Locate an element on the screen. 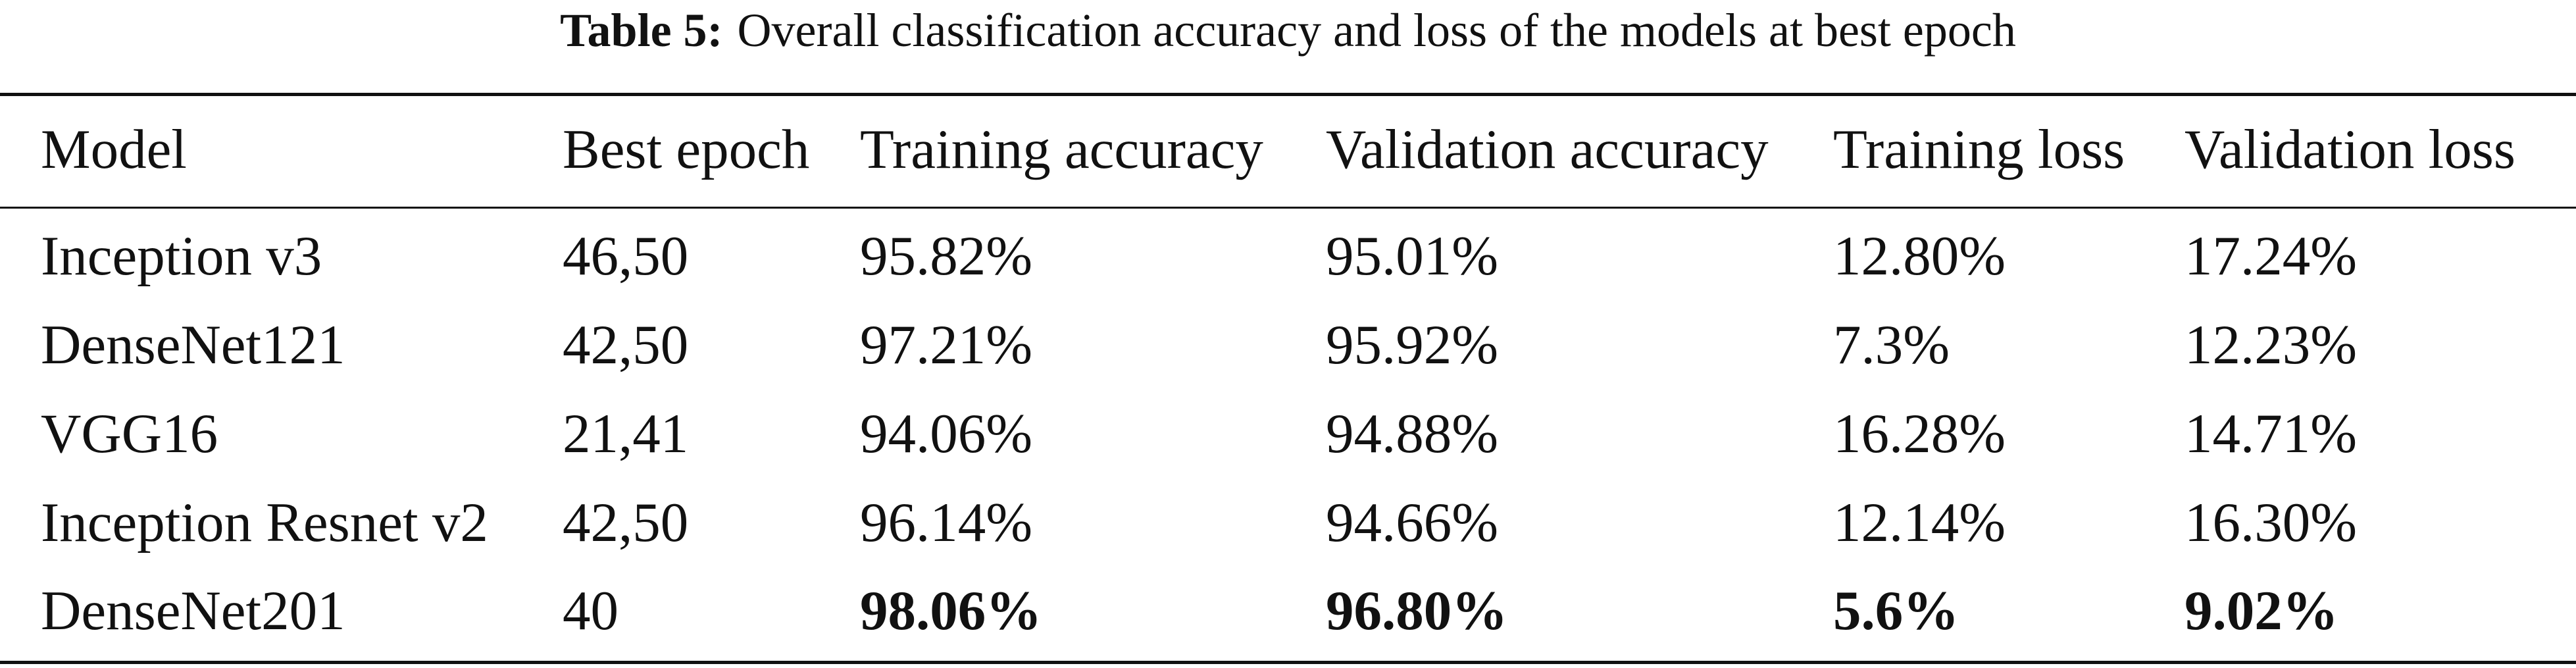 Image resolution: width=2576 pixels, height=668 pixels. table-row: DenseNet201 40 98.06% 96.80% 5.6% 9.02% is located at coordinates (1288, 611).